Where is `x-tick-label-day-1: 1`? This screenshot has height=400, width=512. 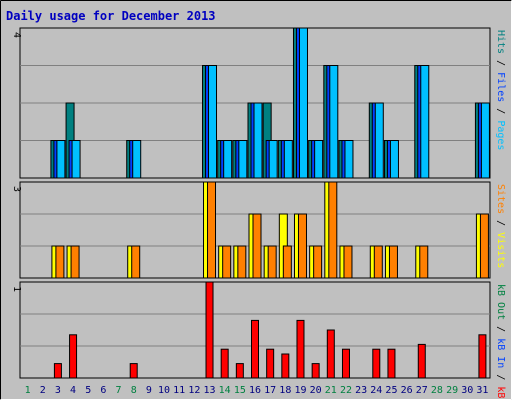 x-tick-label-day-1: 1 is located at coordinates (28, 390).